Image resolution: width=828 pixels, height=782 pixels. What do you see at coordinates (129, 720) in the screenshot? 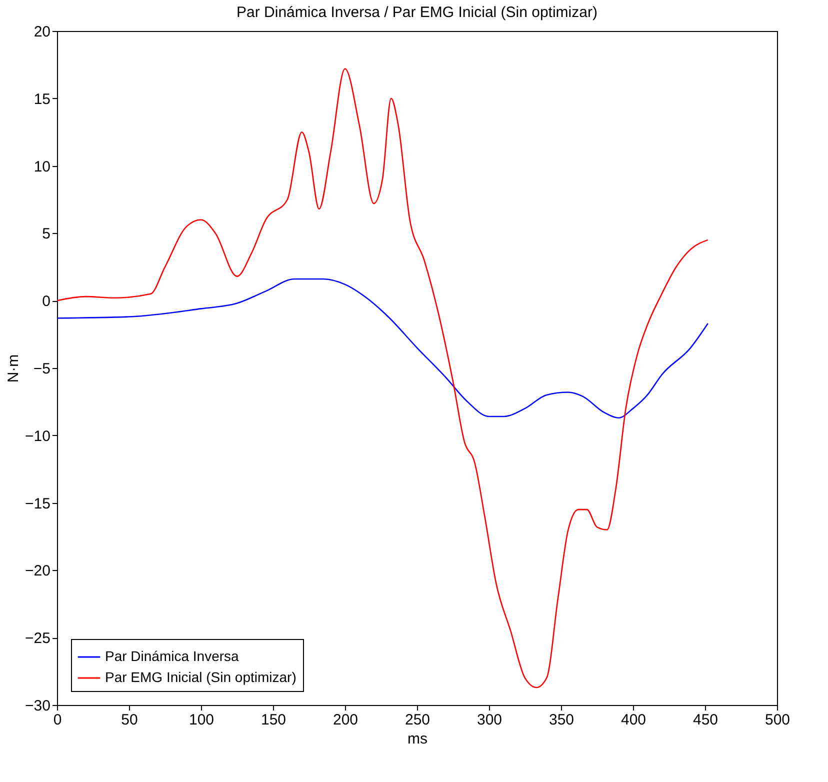
I see `x-tick-label: 50` at bounding box center [129, 720].